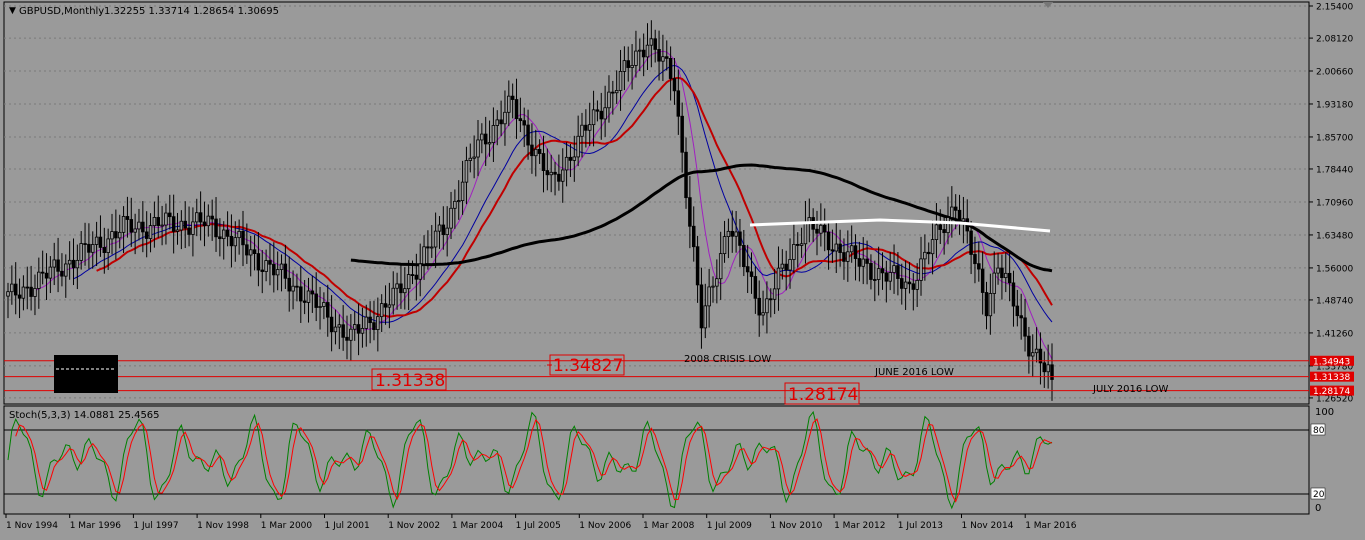 The width and height of the screenshot is (1365, 540). Describe the element at coordinates (86, 374) in the screenshot. I see `black-box-object` at that location.